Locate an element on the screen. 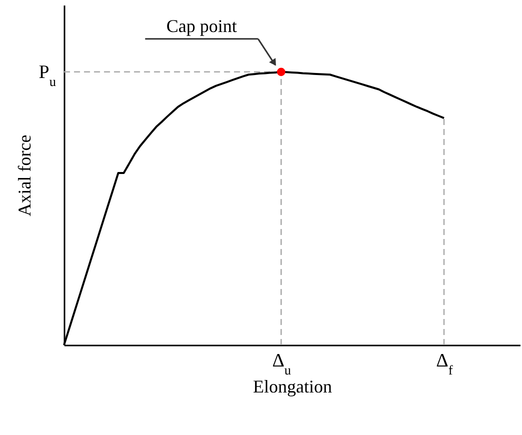 The height and width of the screenshot is (435, 522). x-axis-title: Elongation is located at coordinates (292, 386).